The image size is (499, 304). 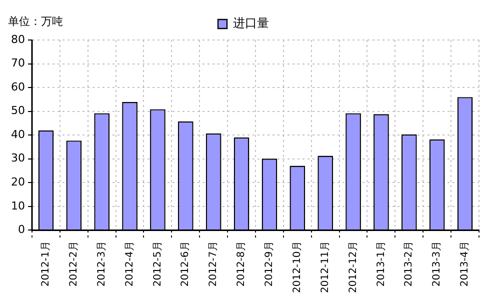 I want to click on x-tick-label: 2012-8月, so click(x=242, y=264).